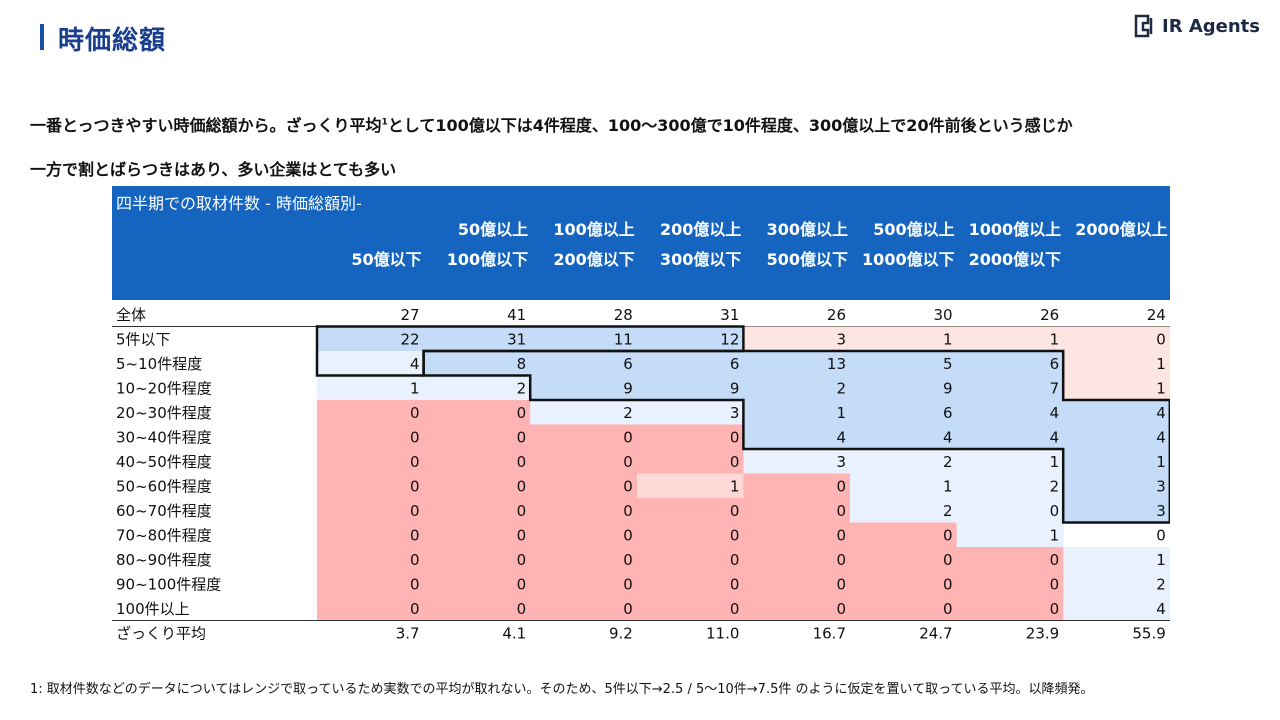 The height and width of the screenshot is (720, 1280). Describe the element at coordinates (908, 259) in the screenshot. I see `column-header-l2: 1000億以下` at that location.